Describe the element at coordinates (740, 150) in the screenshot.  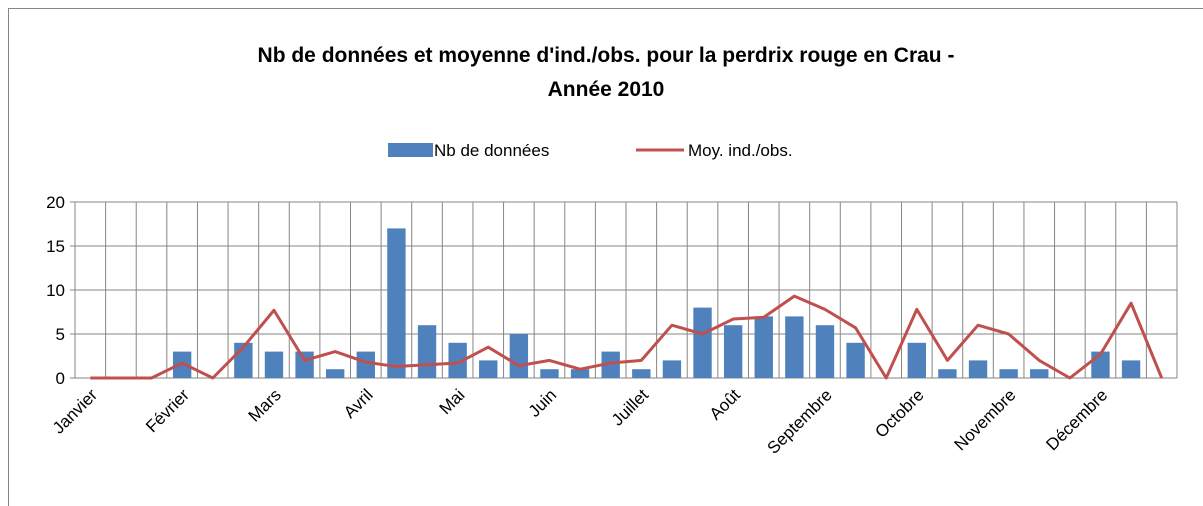
I see `legend-label: Moy. ind./obs.` at that location.